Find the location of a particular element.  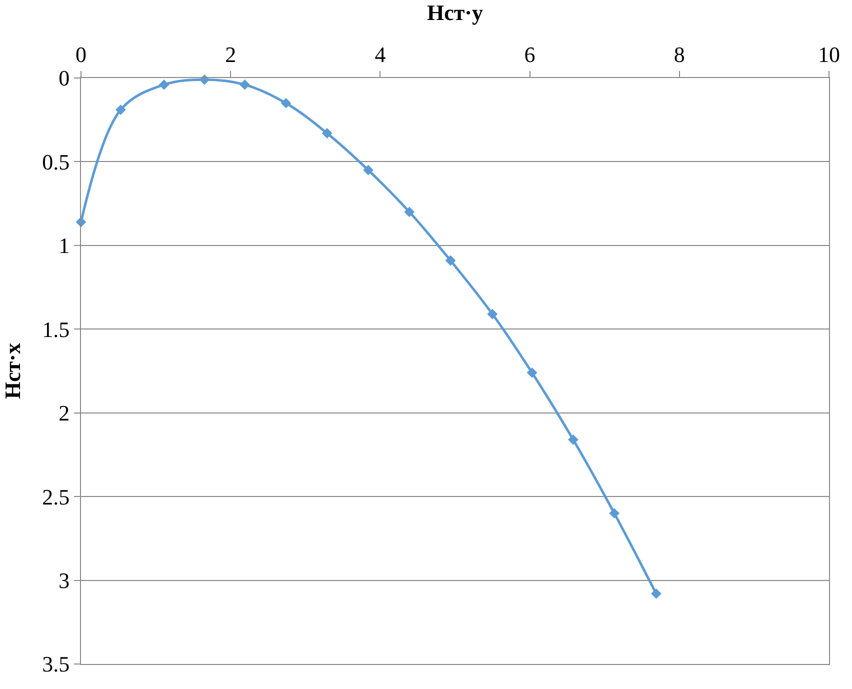

x-axis-title: Нст·у is located at coordinates (455, 12).